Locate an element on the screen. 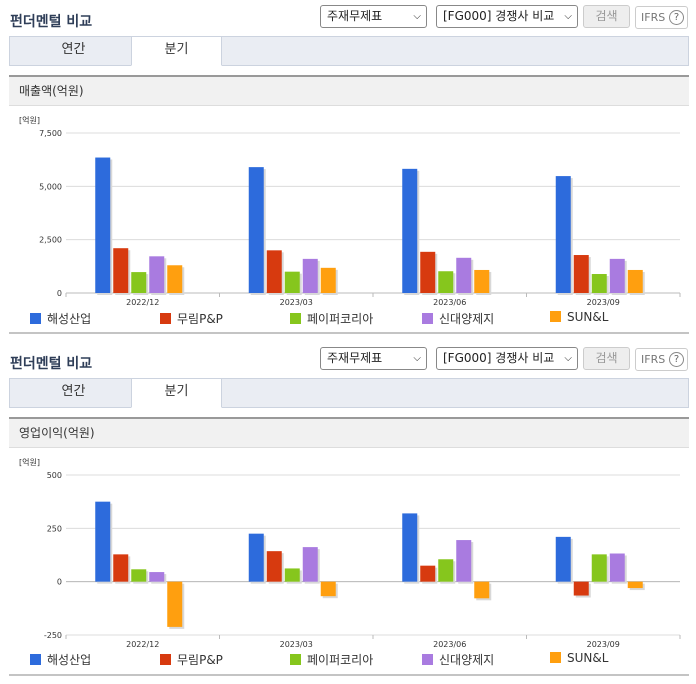 This screenshot has width=696, height=684. section-title: 영업이익(억원) is located at coordinates (349, 432).